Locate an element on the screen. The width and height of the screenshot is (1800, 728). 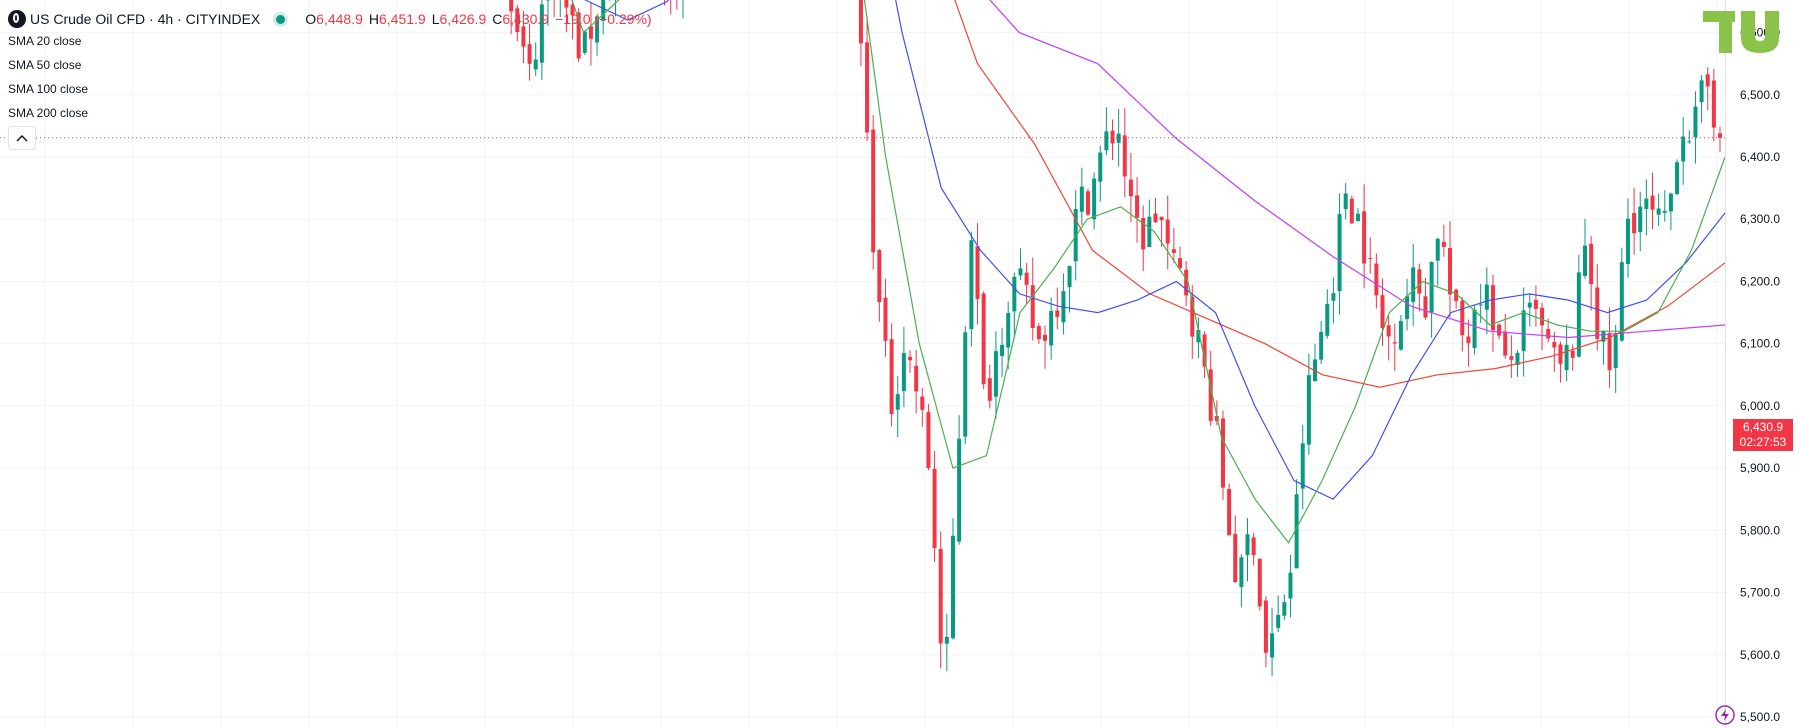
open-label: O is located at coordinates (311, 19).